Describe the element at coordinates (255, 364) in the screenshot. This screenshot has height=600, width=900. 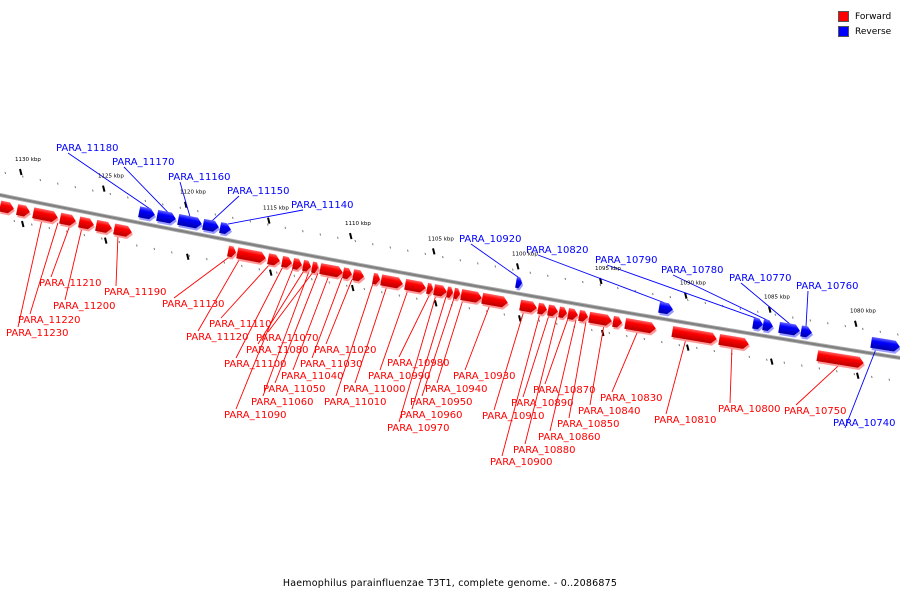
I see `gene-label: PARA_11100` at that location.